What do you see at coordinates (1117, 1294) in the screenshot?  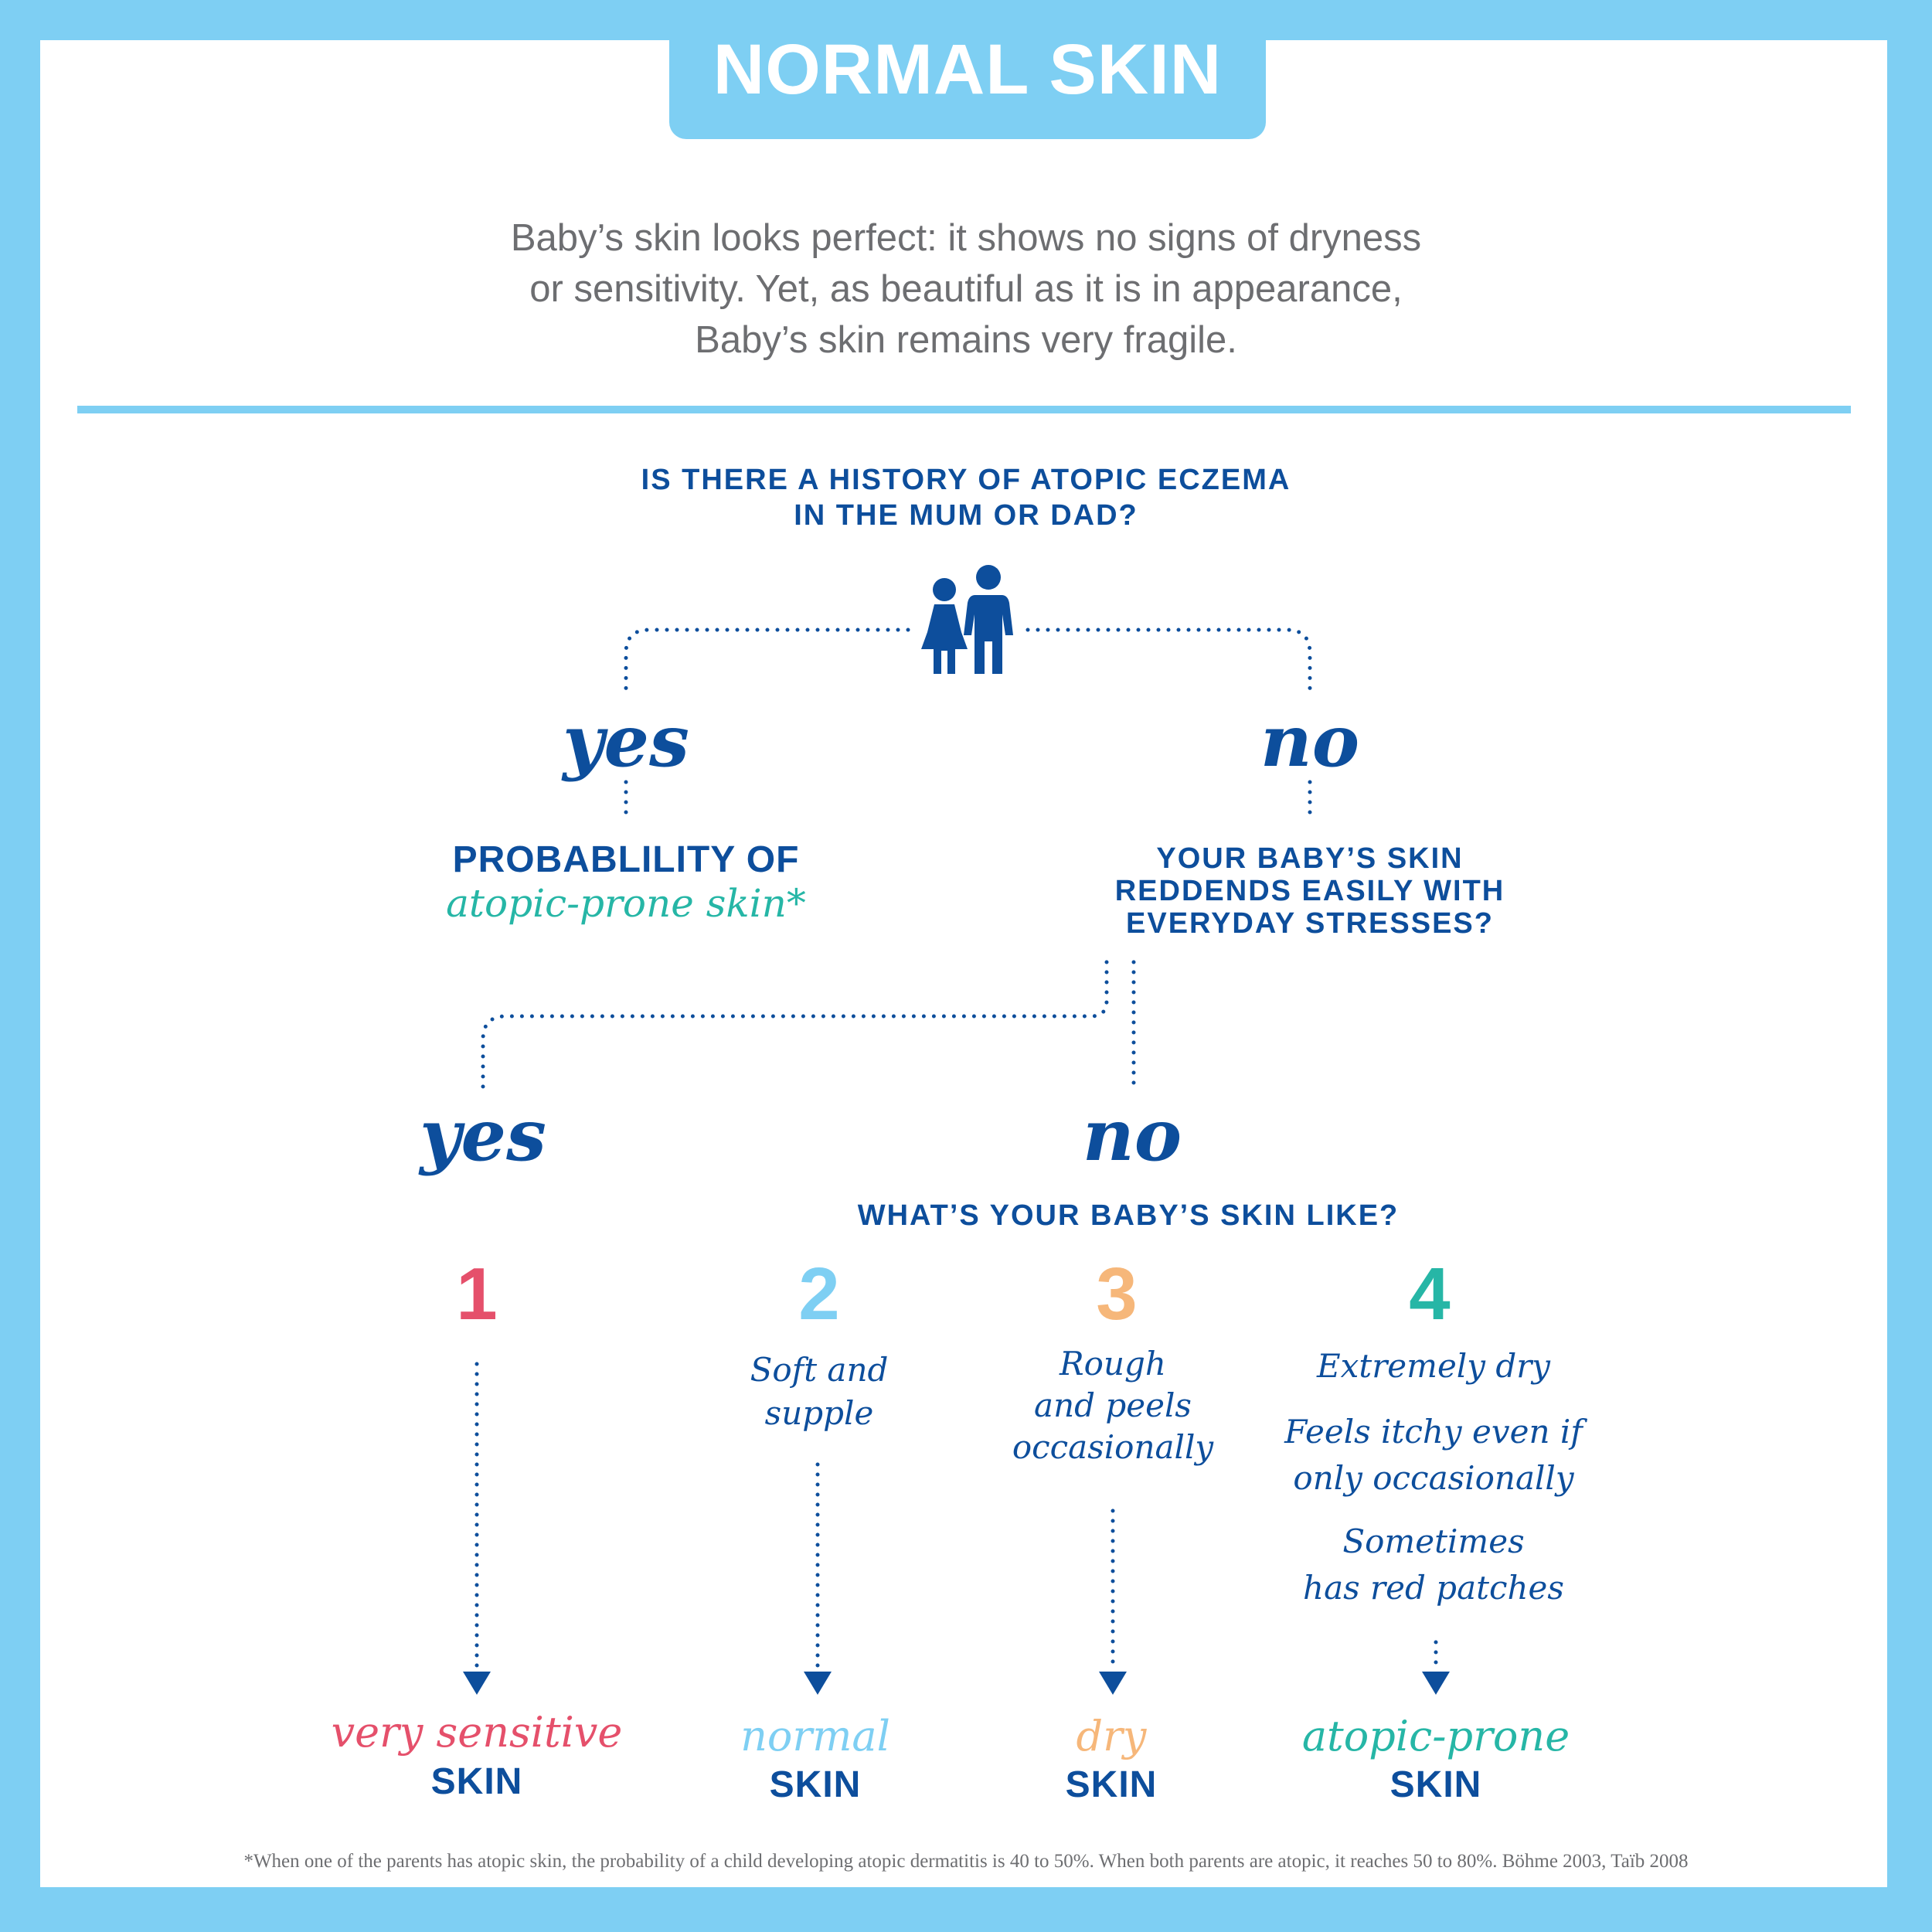 I see `option-3-number: 3` at bounding box center [1117, 1294].